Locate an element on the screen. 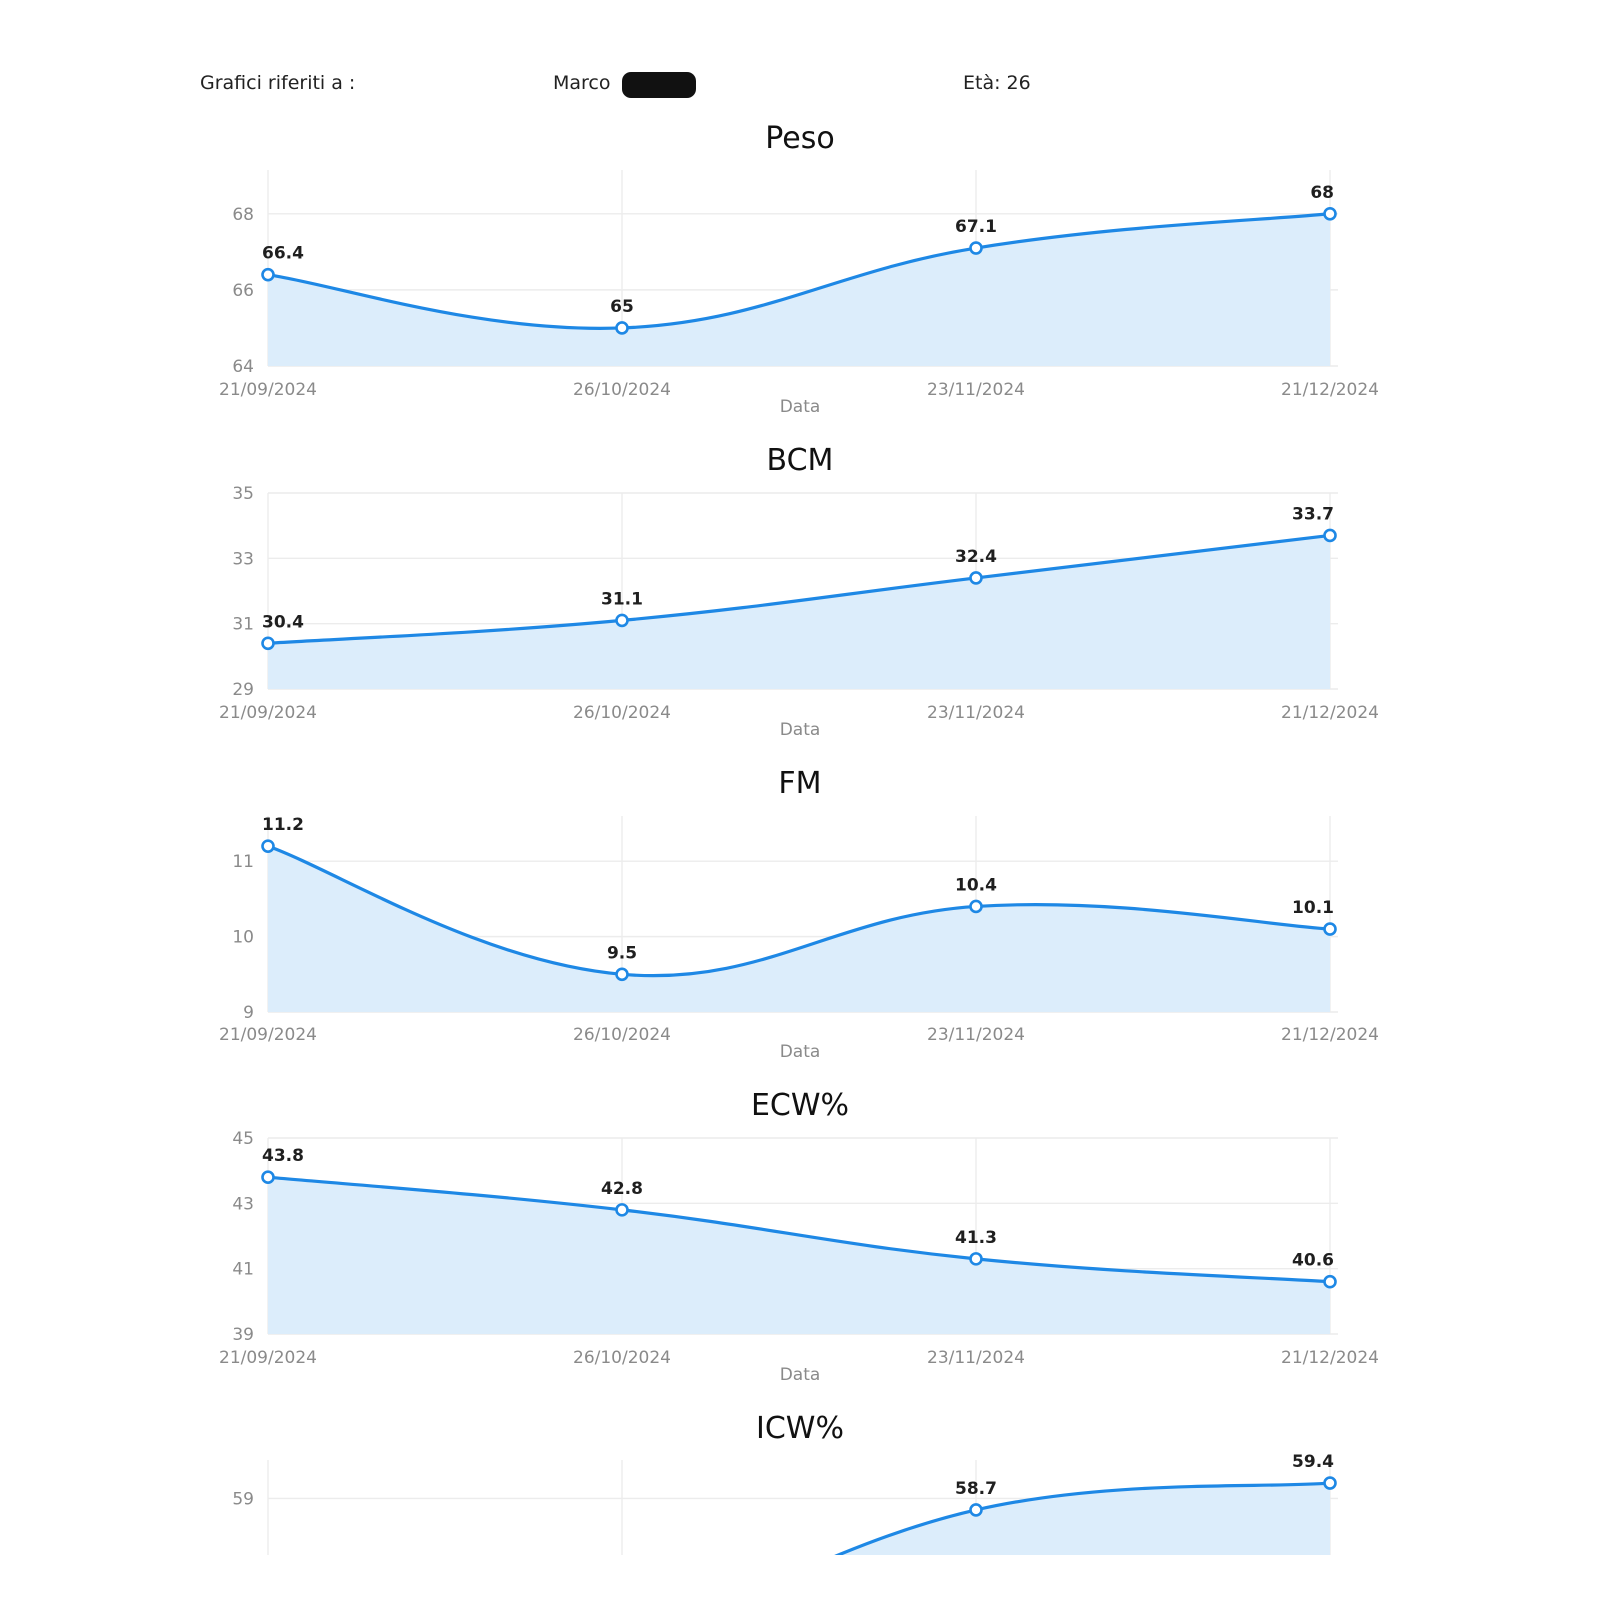  redacted-surname-mark is located at coordinates (659, 85).